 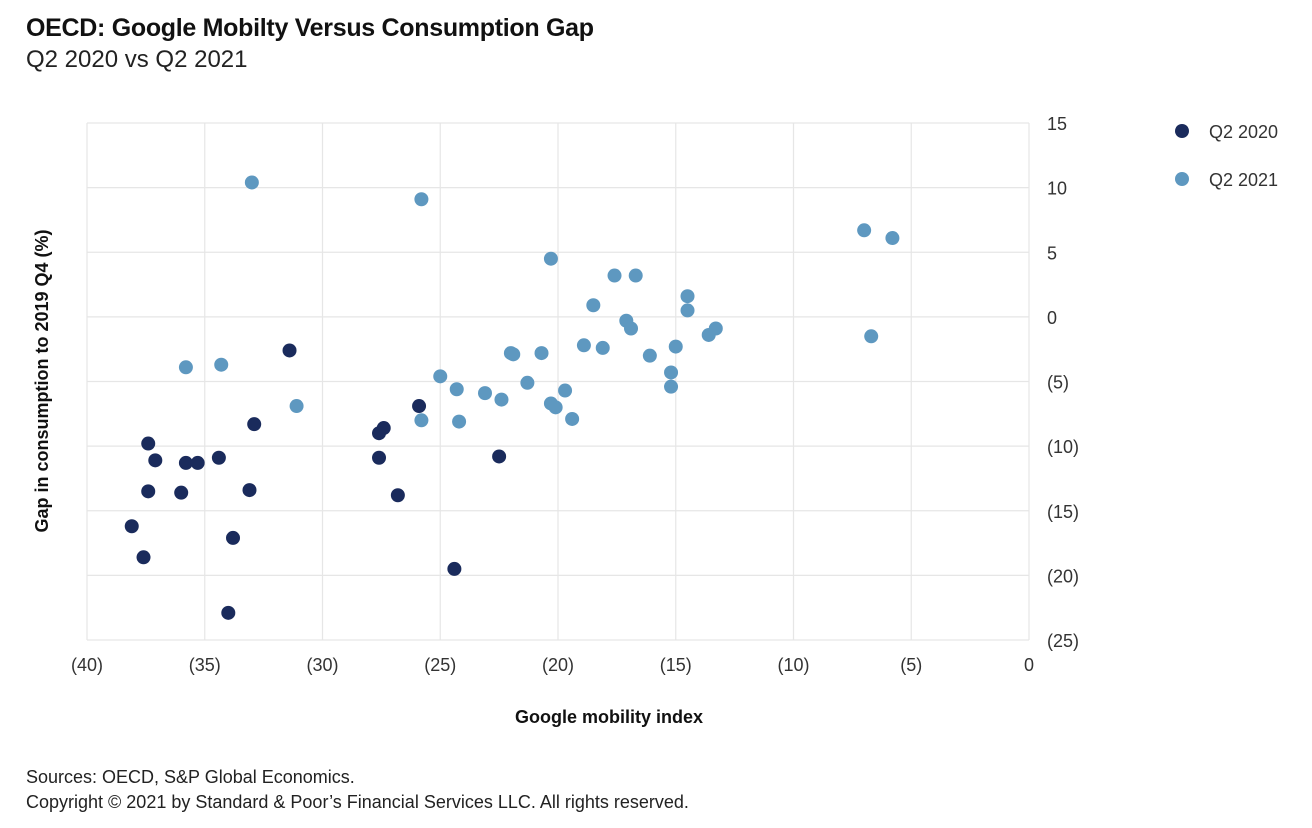 I want to click on legend: Q2 2020 Q2 2021, so click(x=1226, y=156).